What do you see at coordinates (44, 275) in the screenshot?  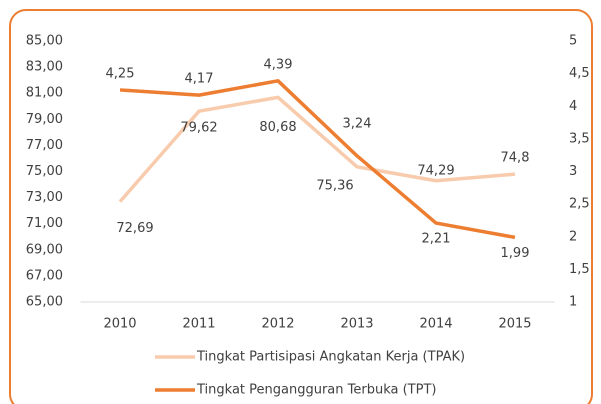 I see `y-tick-label: 67,00` at bounding box center [44, 275].